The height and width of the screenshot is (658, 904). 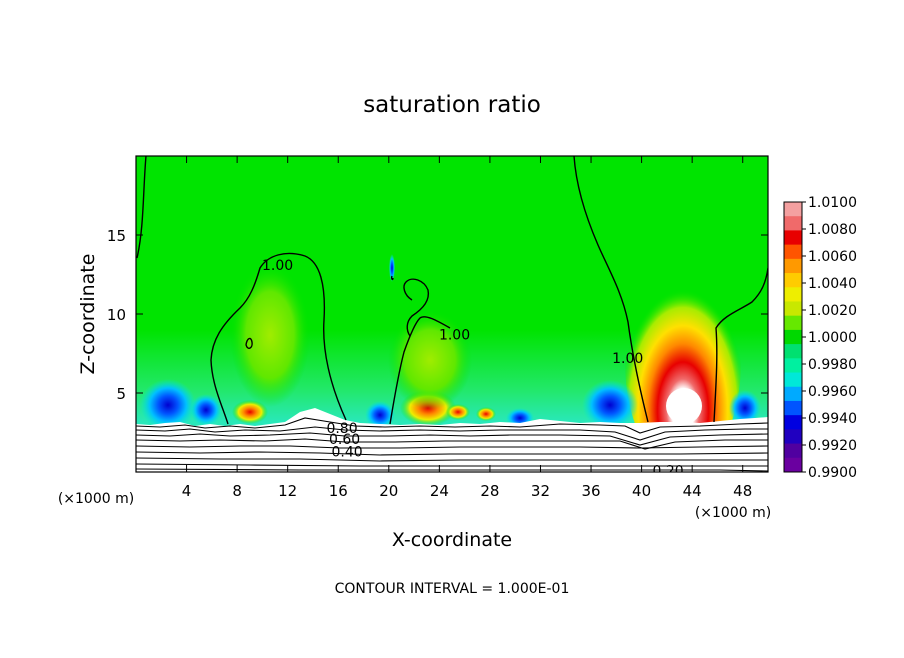 What do you see at coordinates (832, 311) in the screenshot?
I see `colorbar-label: 1.0020` at bounding box center [832, 311].